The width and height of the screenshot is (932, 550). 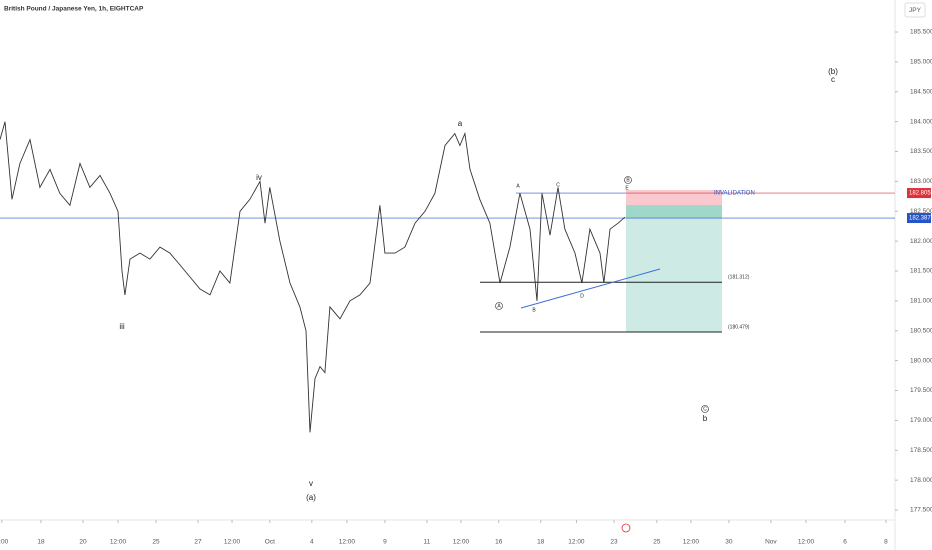 I want to click on x-tick-label: 6, so click(x=845, y=542).